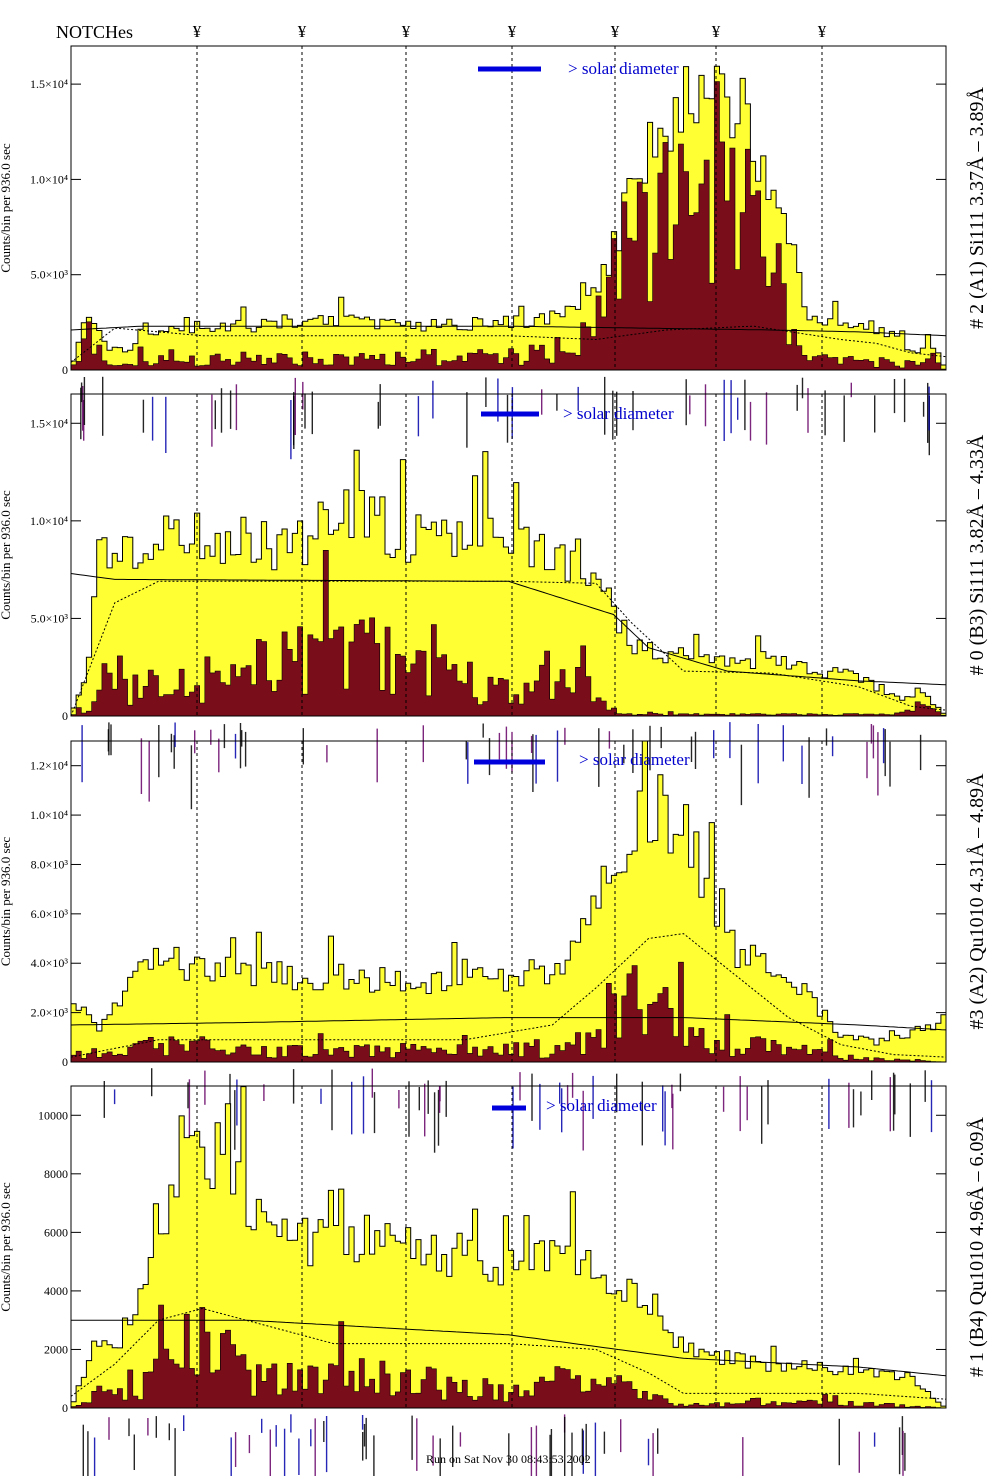  Describe the element at coordinates (94, 32) in the screenshot. I see `notches-label: NOTCHes` at that location.